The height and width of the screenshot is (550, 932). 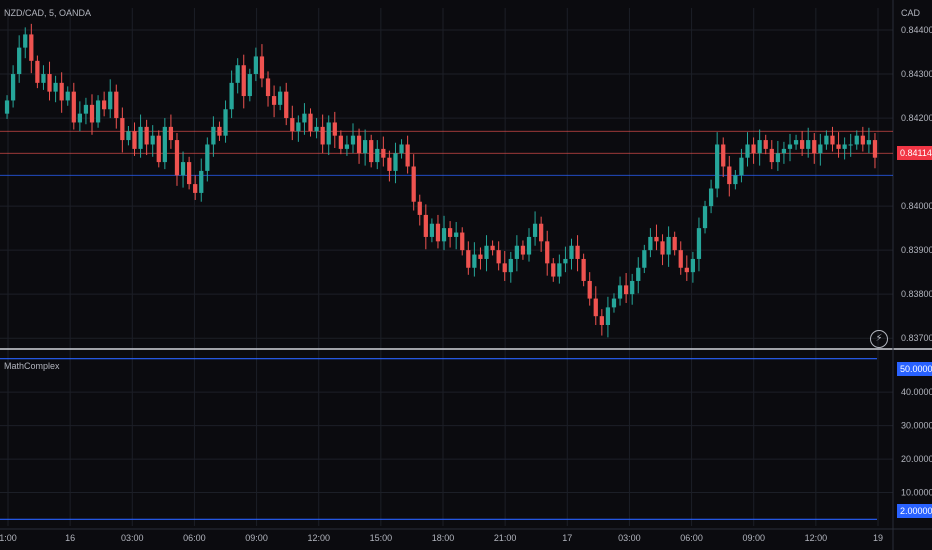 What do you see at coordinates (914, 369) in the screenshot?
I see `indicator-upper-tag: 50.00000` at bounding box center [914, 369].